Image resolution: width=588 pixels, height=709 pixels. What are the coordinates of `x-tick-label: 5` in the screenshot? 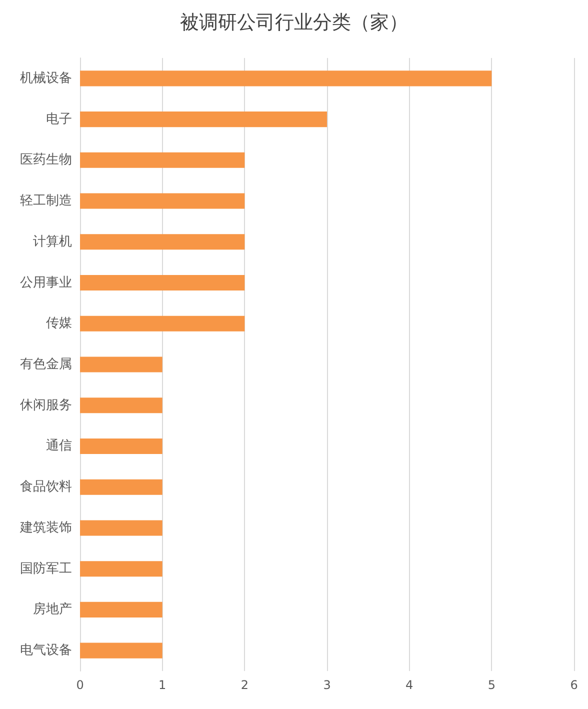 It's located at (492, 685).